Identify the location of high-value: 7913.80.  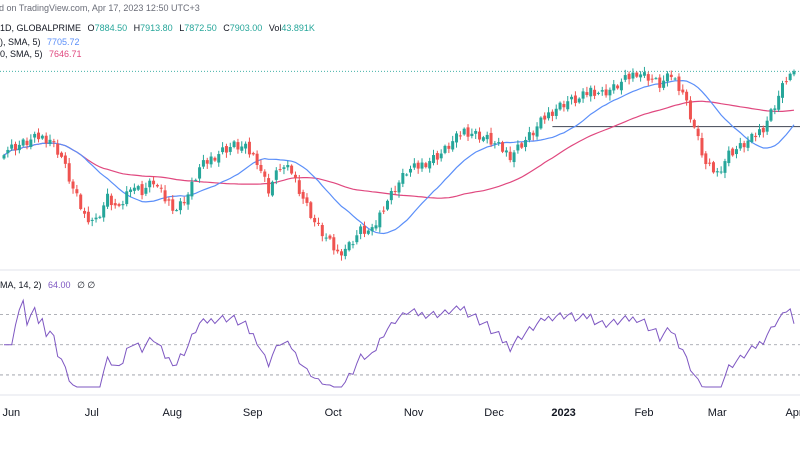
(156, 28).